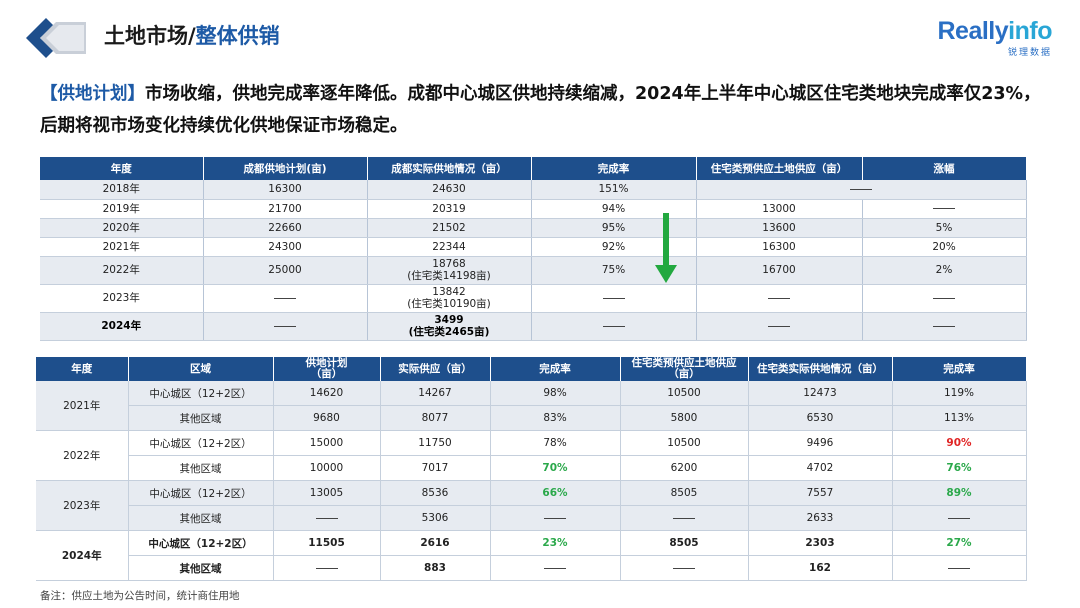 The height and width of the screenshot is (608, 1080). What do you see at coordinates (959, 518) in the screenshot?
I see `res-rate-cell` at bounding box center [959, 518].